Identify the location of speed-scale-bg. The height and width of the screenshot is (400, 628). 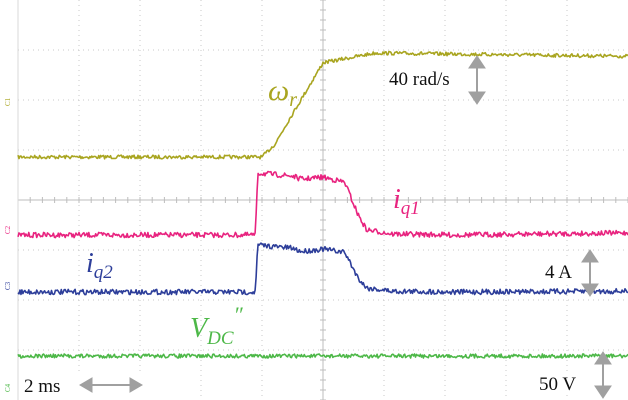
(428, 77).